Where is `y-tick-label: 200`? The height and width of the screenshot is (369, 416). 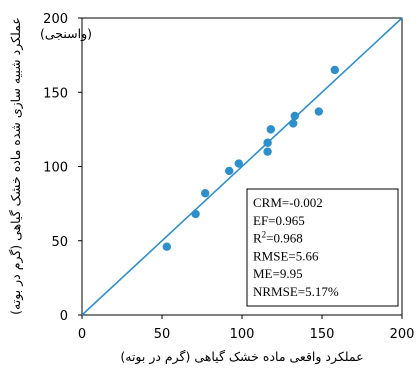 y-tick-label: 200 is located at coordinates (55, 19).